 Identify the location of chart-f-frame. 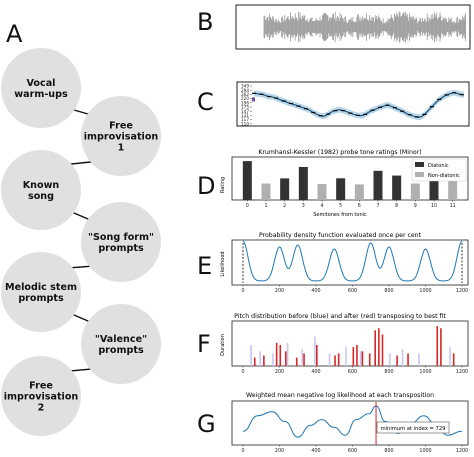
(350, 343).